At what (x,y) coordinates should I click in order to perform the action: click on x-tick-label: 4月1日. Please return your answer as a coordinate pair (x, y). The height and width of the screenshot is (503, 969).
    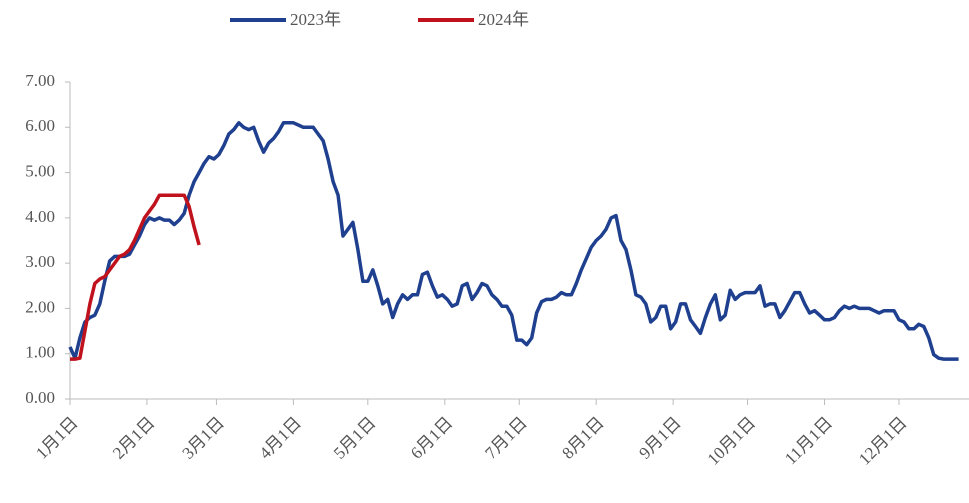
    Looking at the image, I should click on (279, 437).